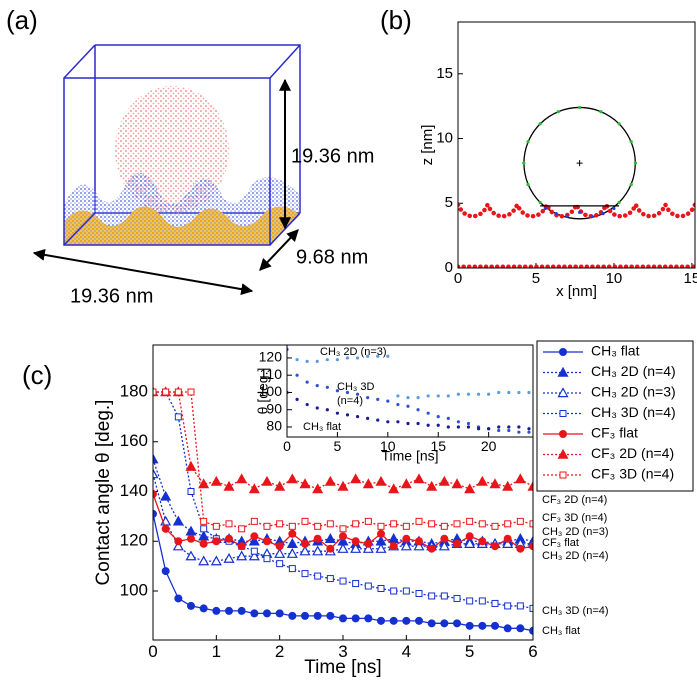 This screenshot has height=681, width=697. What do you see at coordinates (37, 375) in the screenshot?
I see `panel-label: (c)` at bounding box center [37, 375].